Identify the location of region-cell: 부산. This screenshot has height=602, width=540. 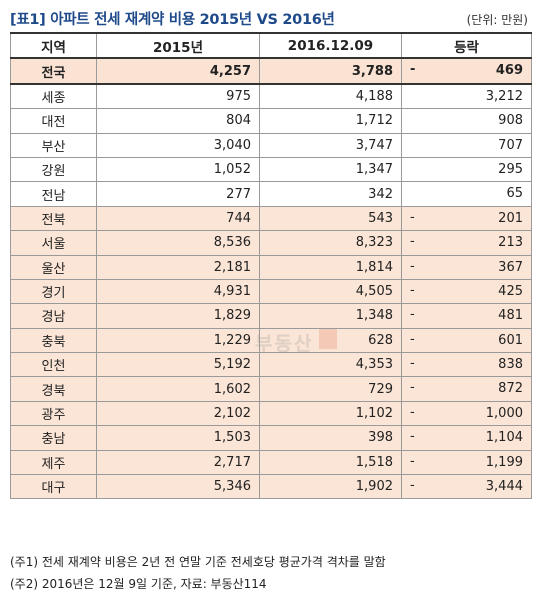
(53, 145).